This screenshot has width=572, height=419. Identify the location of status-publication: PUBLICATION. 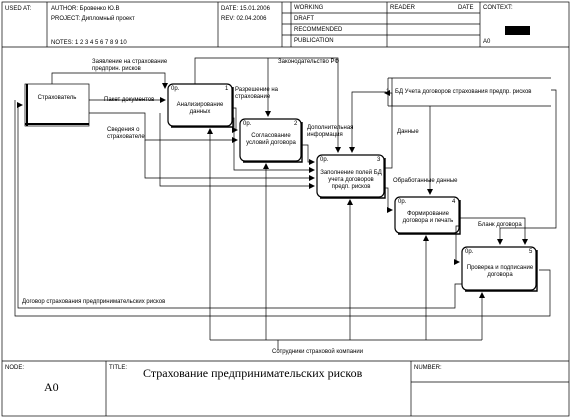
(314, 41).